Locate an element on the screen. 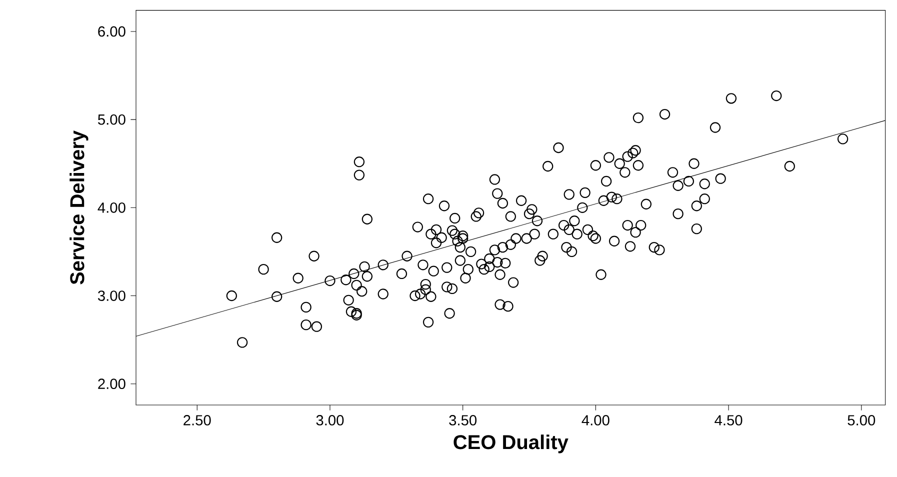 The image size is (897, 477). x-tick-label: 5.00 is located at coordinates (862, 420).